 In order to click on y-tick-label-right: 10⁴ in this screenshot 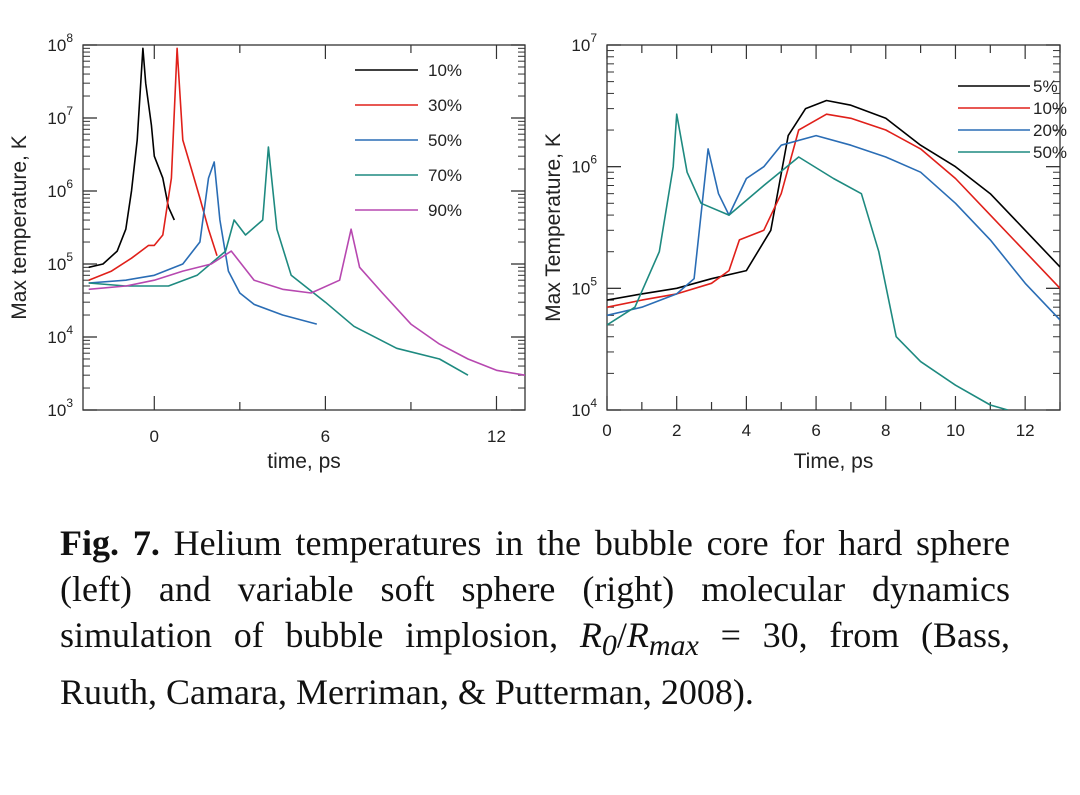, I will do `click(584, 408)`.